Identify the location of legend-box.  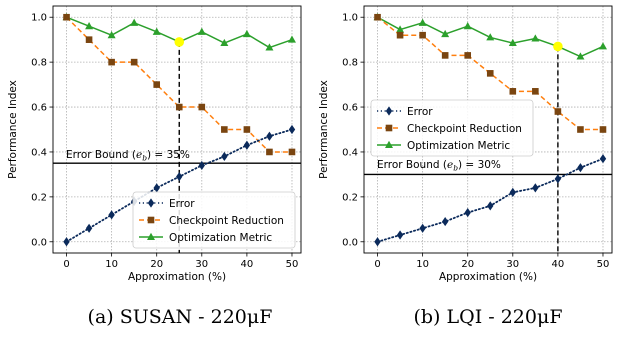
(452, 128).